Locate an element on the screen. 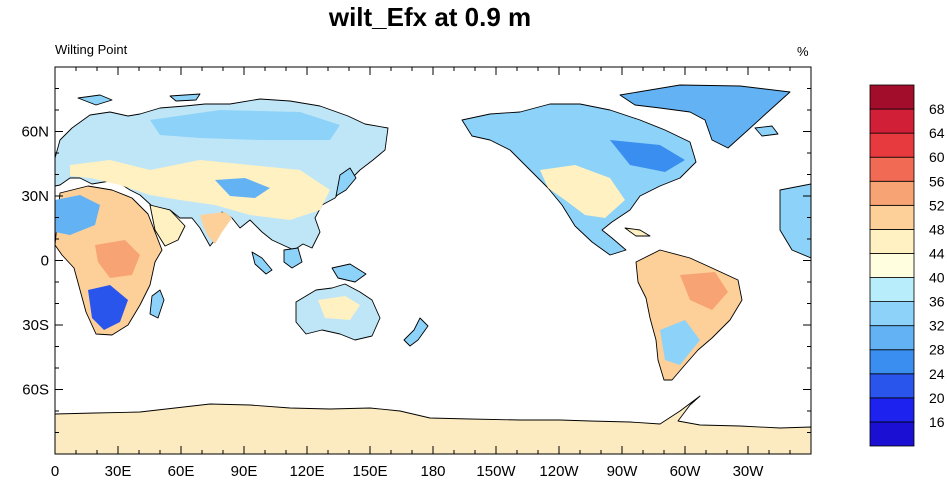  colorbar-label: 32 is located at coordinates (937, 326).